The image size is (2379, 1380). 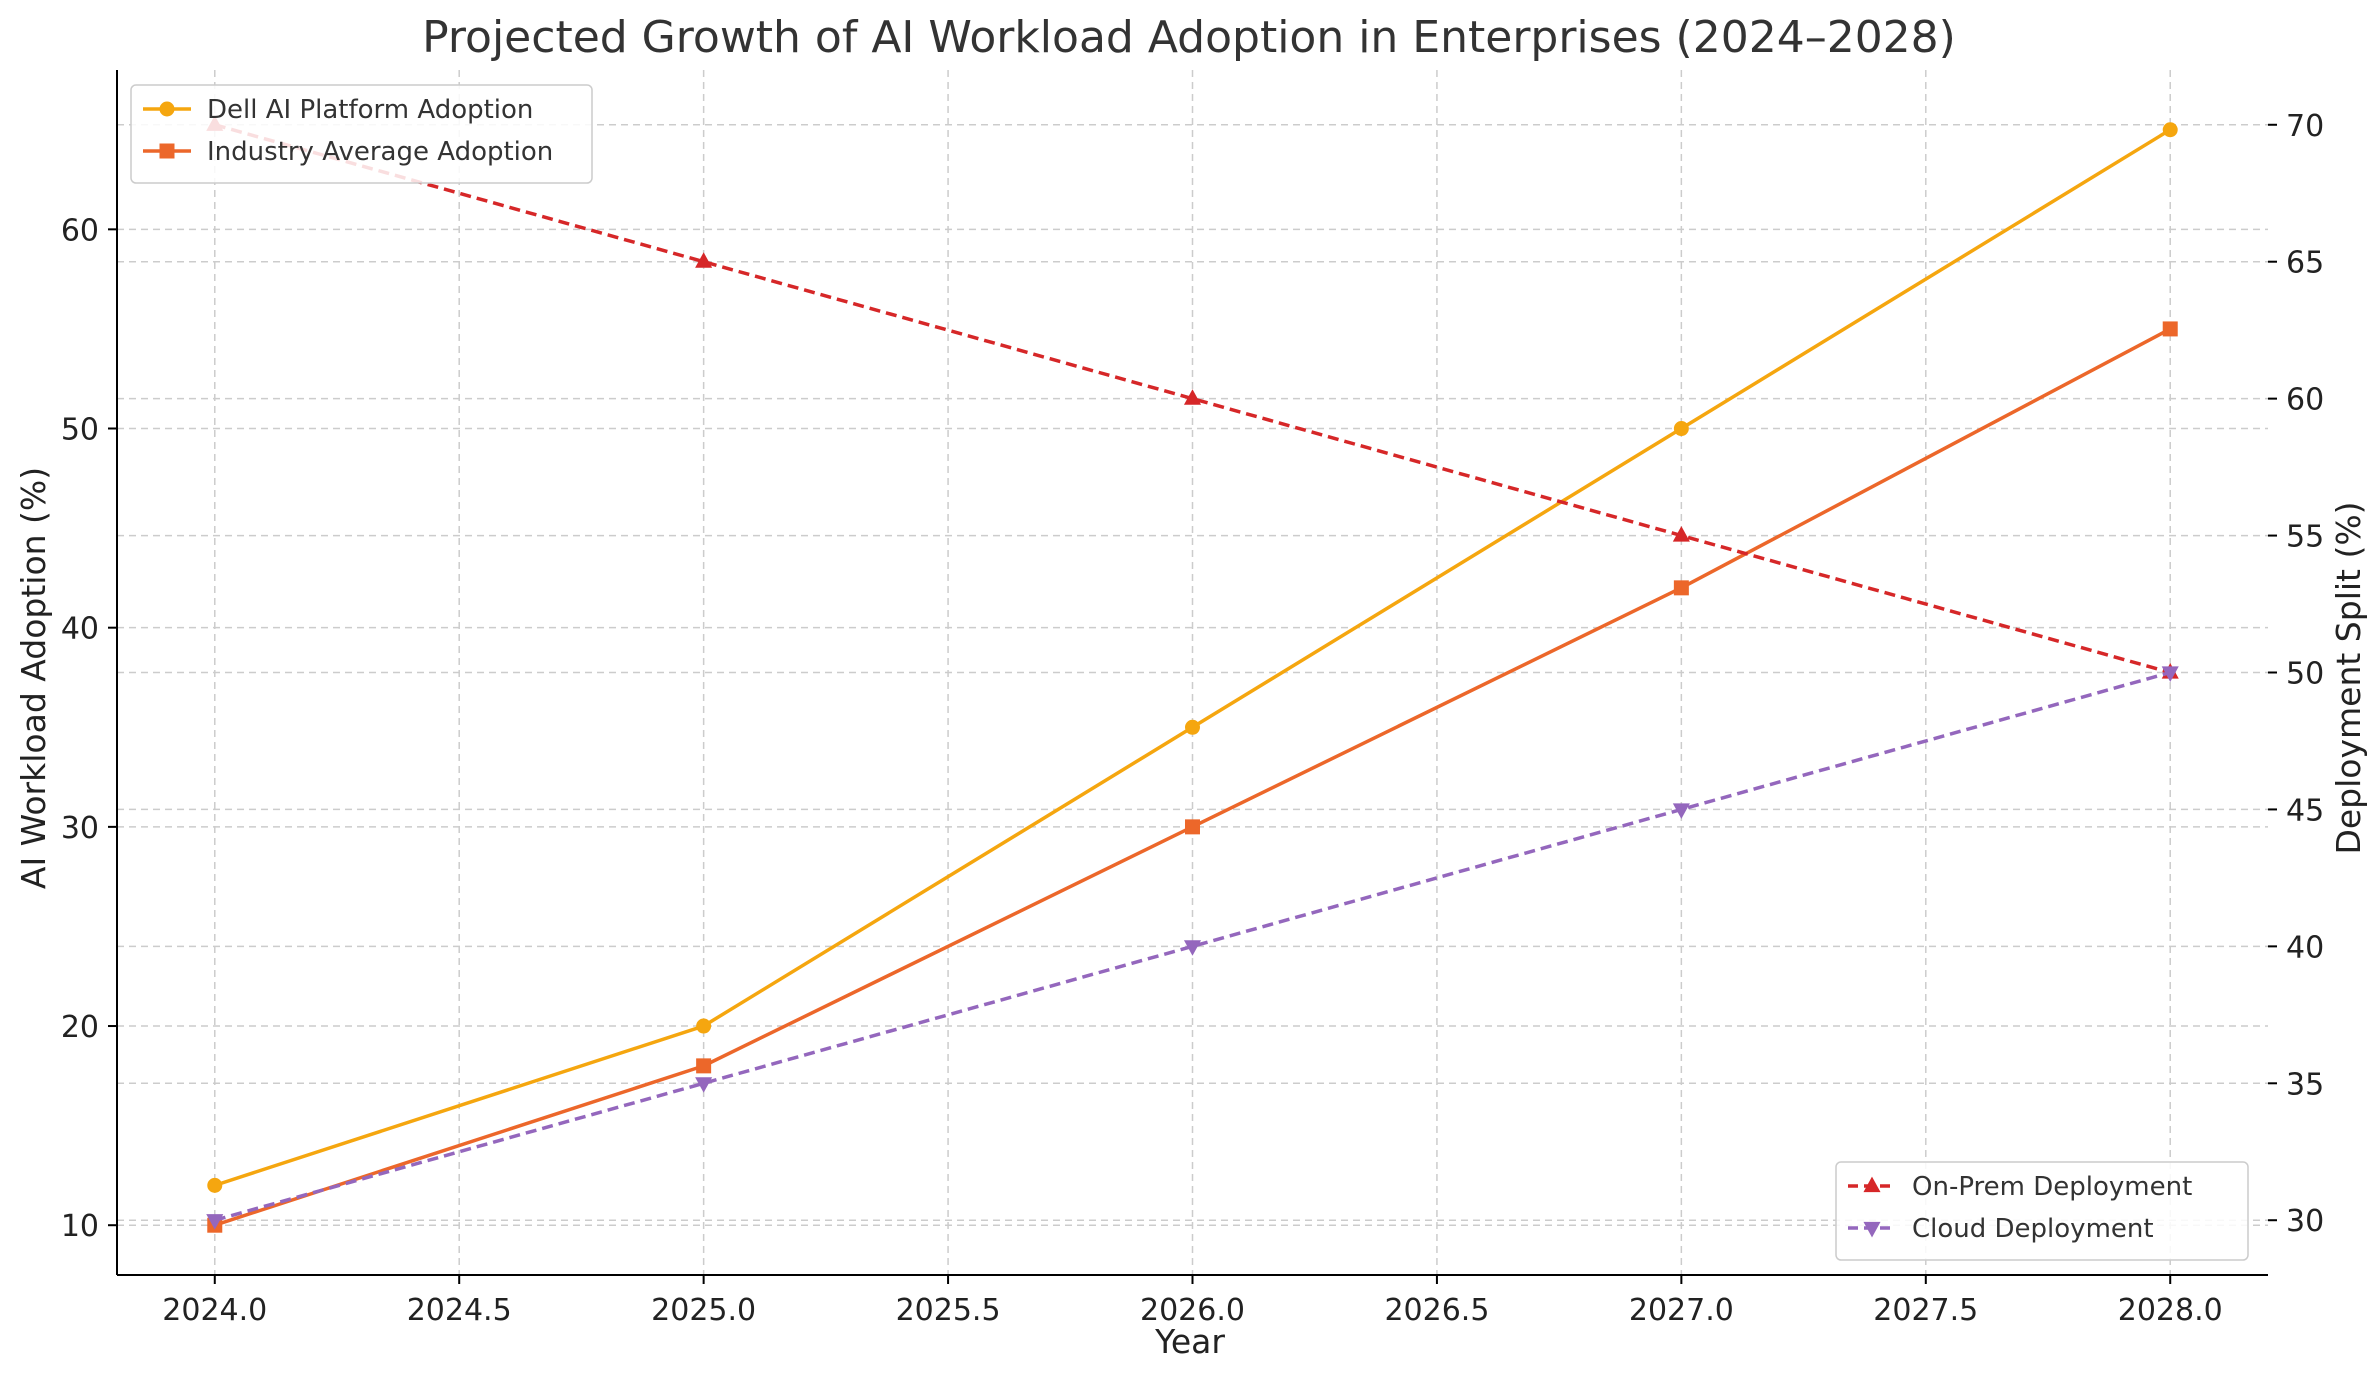 What do you see at coordinates (2305, 537) in the screenshot?
I see `y2-tick-label: 55` at bounding box center [2305, 537].